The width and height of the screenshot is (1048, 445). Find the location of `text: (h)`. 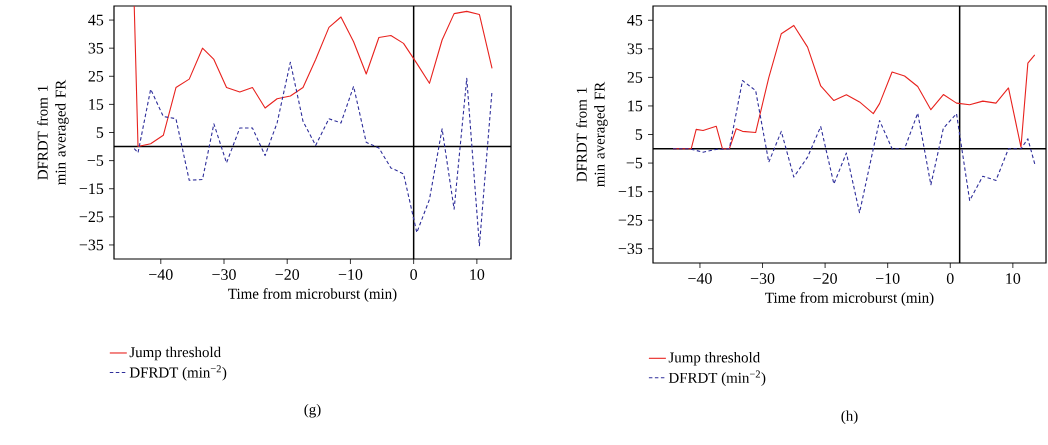

text: (h) is located at coordinates (849, 417).